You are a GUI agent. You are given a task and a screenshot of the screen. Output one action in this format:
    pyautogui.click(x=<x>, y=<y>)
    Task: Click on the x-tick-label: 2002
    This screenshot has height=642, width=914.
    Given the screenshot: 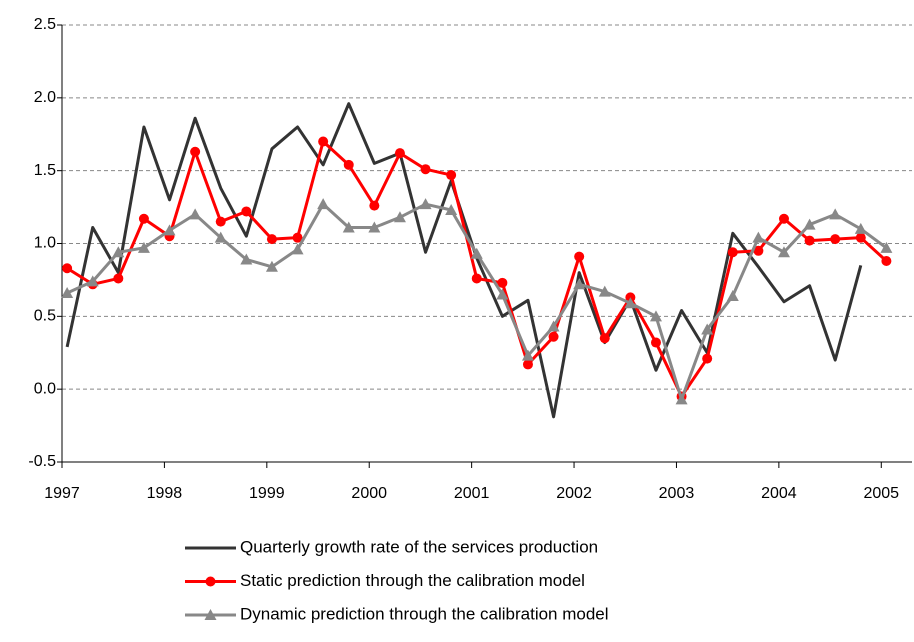 What is the action you would take?
    pyautogui.click(x=574, y=493)
    